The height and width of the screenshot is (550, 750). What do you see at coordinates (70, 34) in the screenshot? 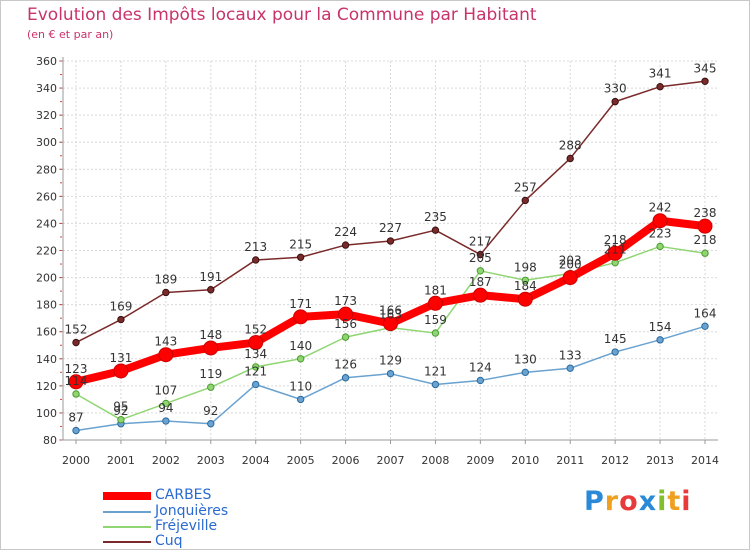
I see `chart-subtitle: (en € et par an)` at bounding box center [70, 34].